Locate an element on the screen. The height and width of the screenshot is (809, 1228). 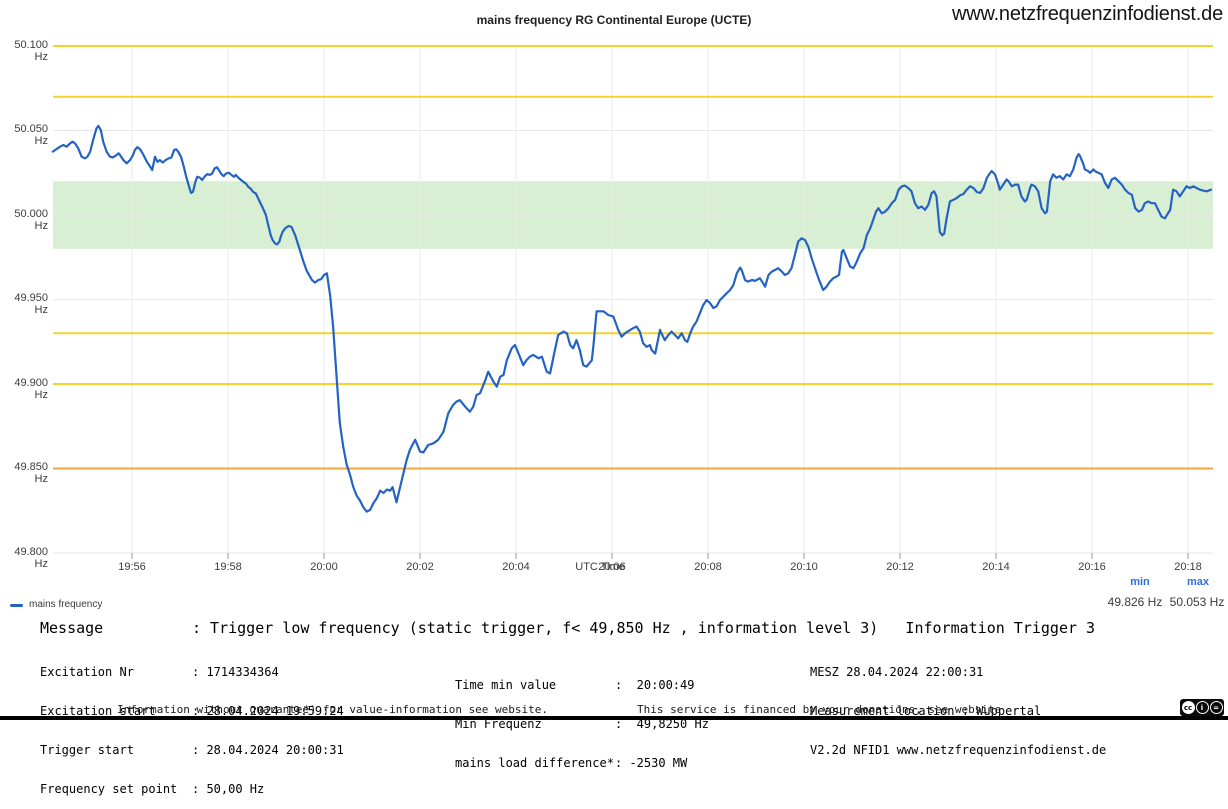
nd-icon: = is located at coordinates (1216, 707).